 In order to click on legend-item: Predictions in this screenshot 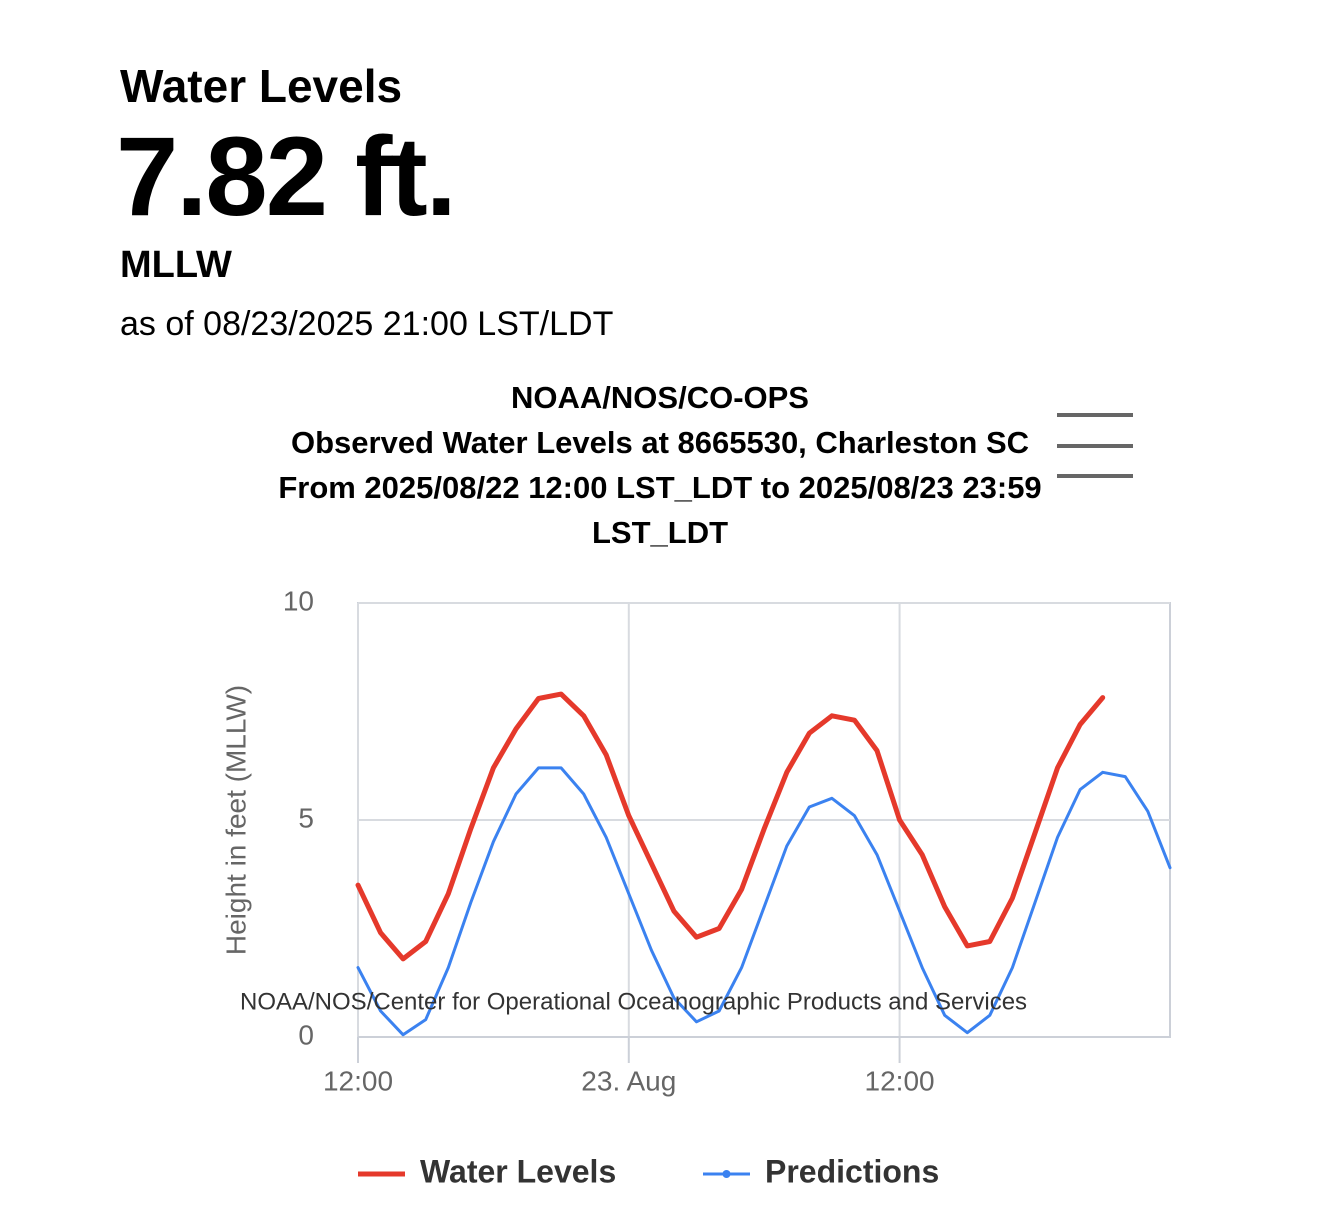, I will do `click(821, 1171)`.